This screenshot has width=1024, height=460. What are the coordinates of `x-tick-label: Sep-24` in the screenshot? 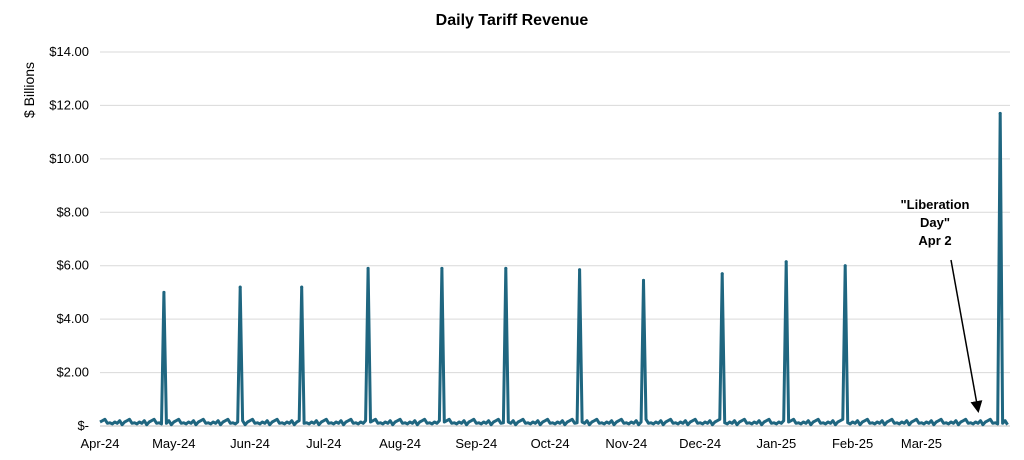 It's located at (476, 443).